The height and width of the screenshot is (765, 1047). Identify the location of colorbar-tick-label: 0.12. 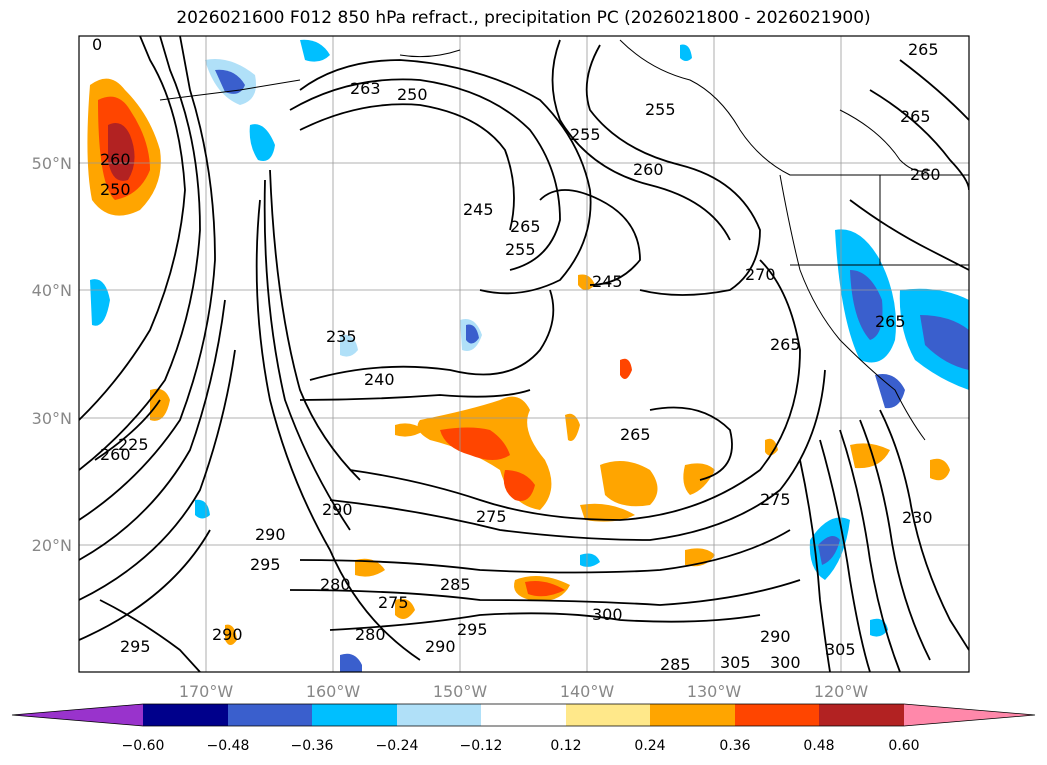
(565, 746).